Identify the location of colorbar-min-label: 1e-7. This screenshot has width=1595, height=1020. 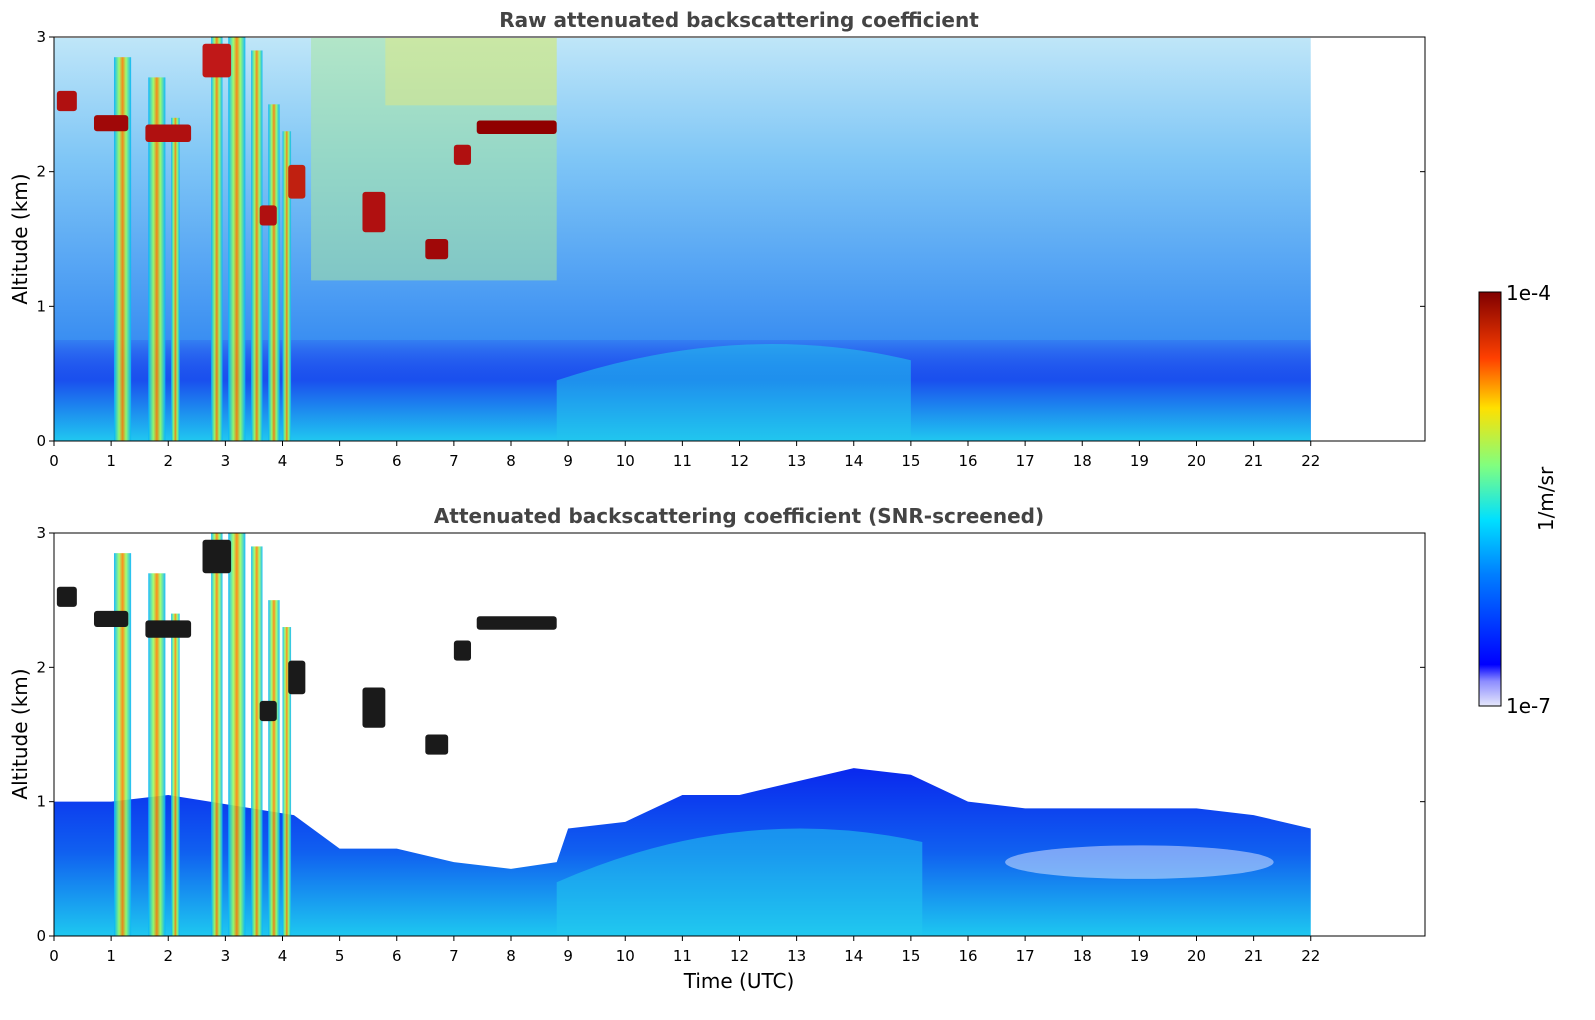
(1528, 706).